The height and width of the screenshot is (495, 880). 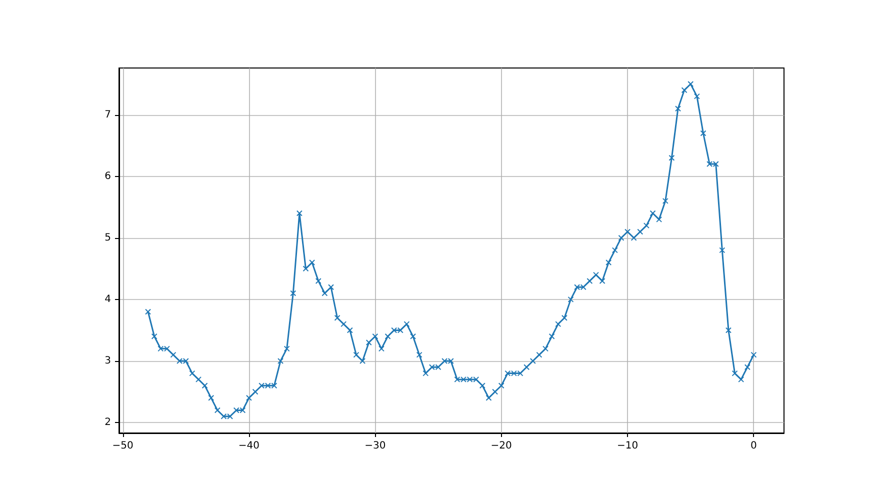 What do you see at coordinates (249, 446) in the screenshot?
I see `x-tick-label: −40` at bounding box center [249, 446].